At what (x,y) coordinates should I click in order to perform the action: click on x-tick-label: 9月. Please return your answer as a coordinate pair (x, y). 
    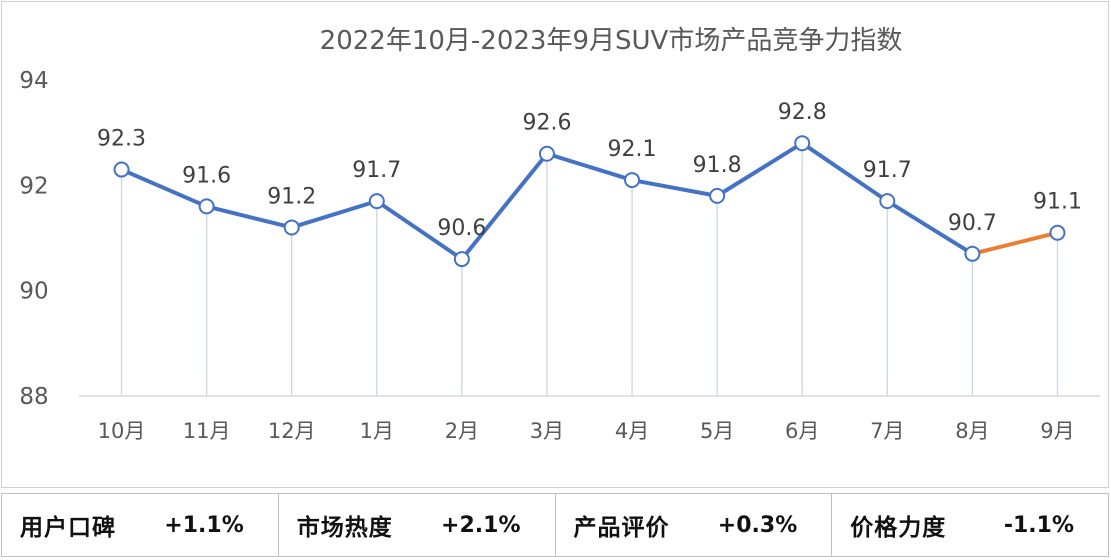
    Looking at the image, I should click on (1057, 431).